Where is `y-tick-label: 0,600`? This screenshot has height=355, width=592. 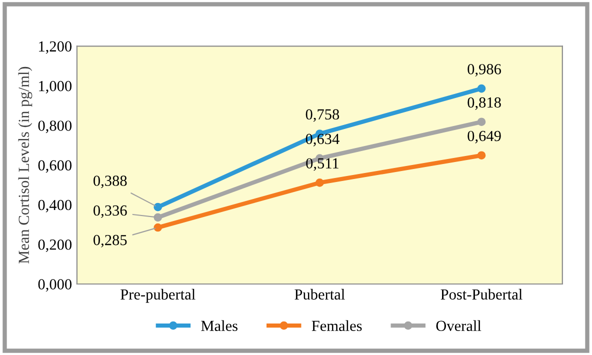 y-tick-label: 0,600 is located at coordinates (55, 166).